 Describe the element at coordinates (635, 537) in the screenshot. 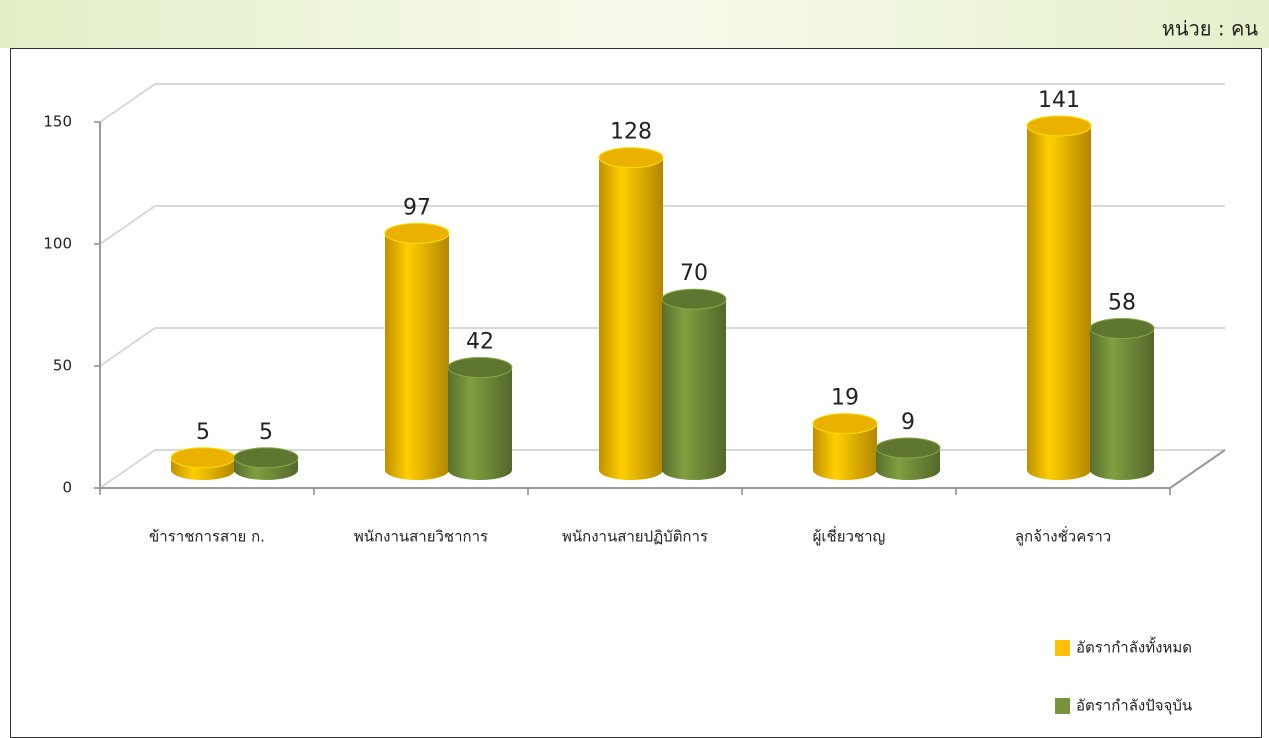

I see `x-tick-label: พนักงานสายปฏิบัติการ` at that location.